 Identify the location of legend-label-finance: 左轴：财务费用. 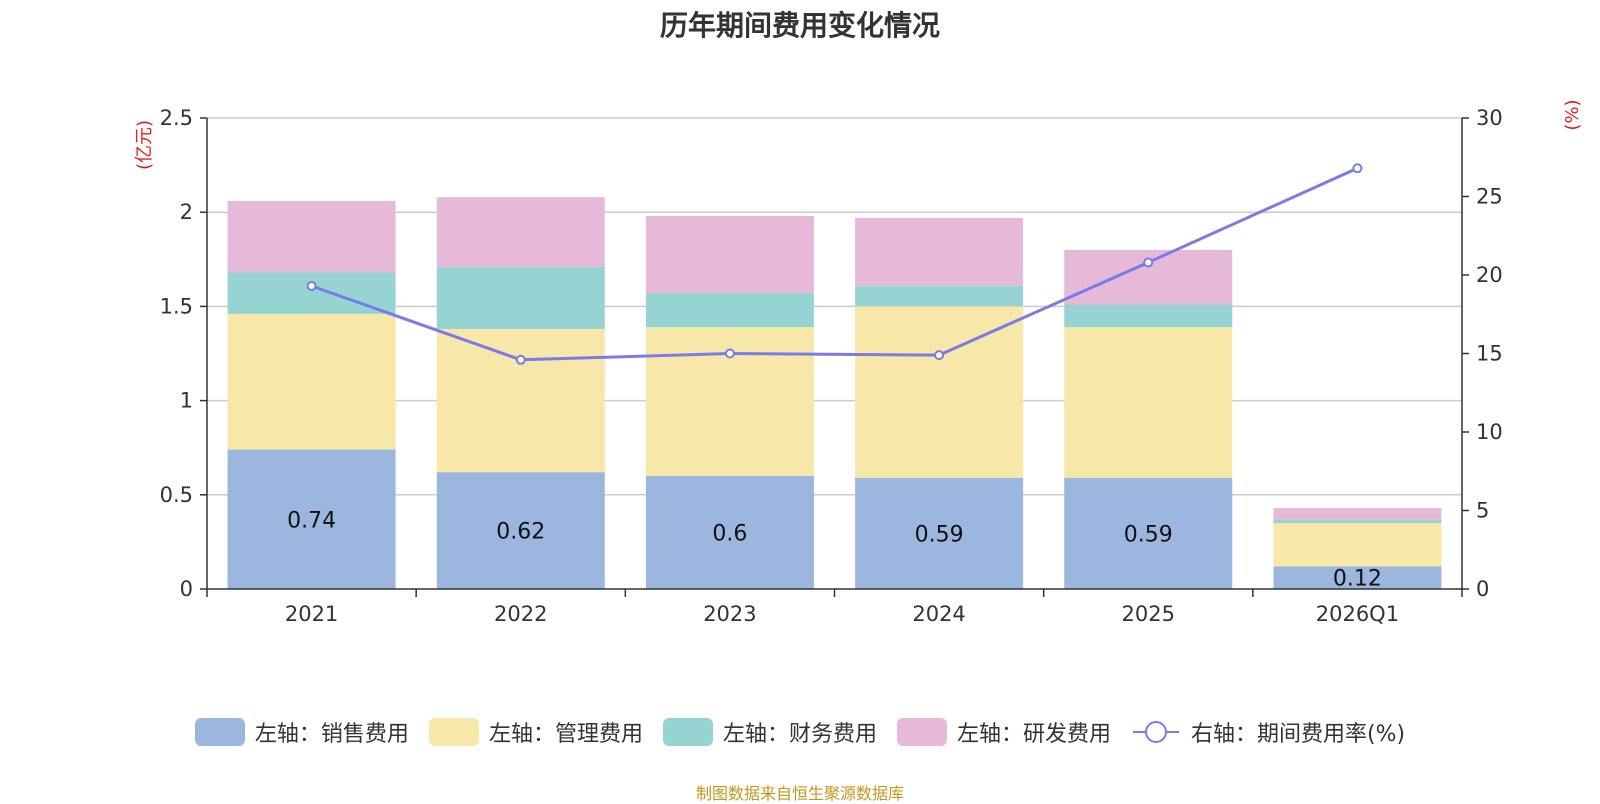
(799, 734).